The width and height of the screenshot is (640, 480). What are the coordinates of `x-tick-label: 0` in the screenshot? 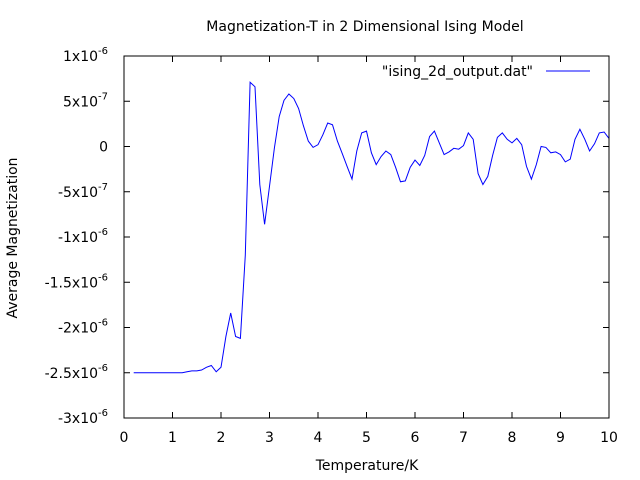 It's located at (124, 438).